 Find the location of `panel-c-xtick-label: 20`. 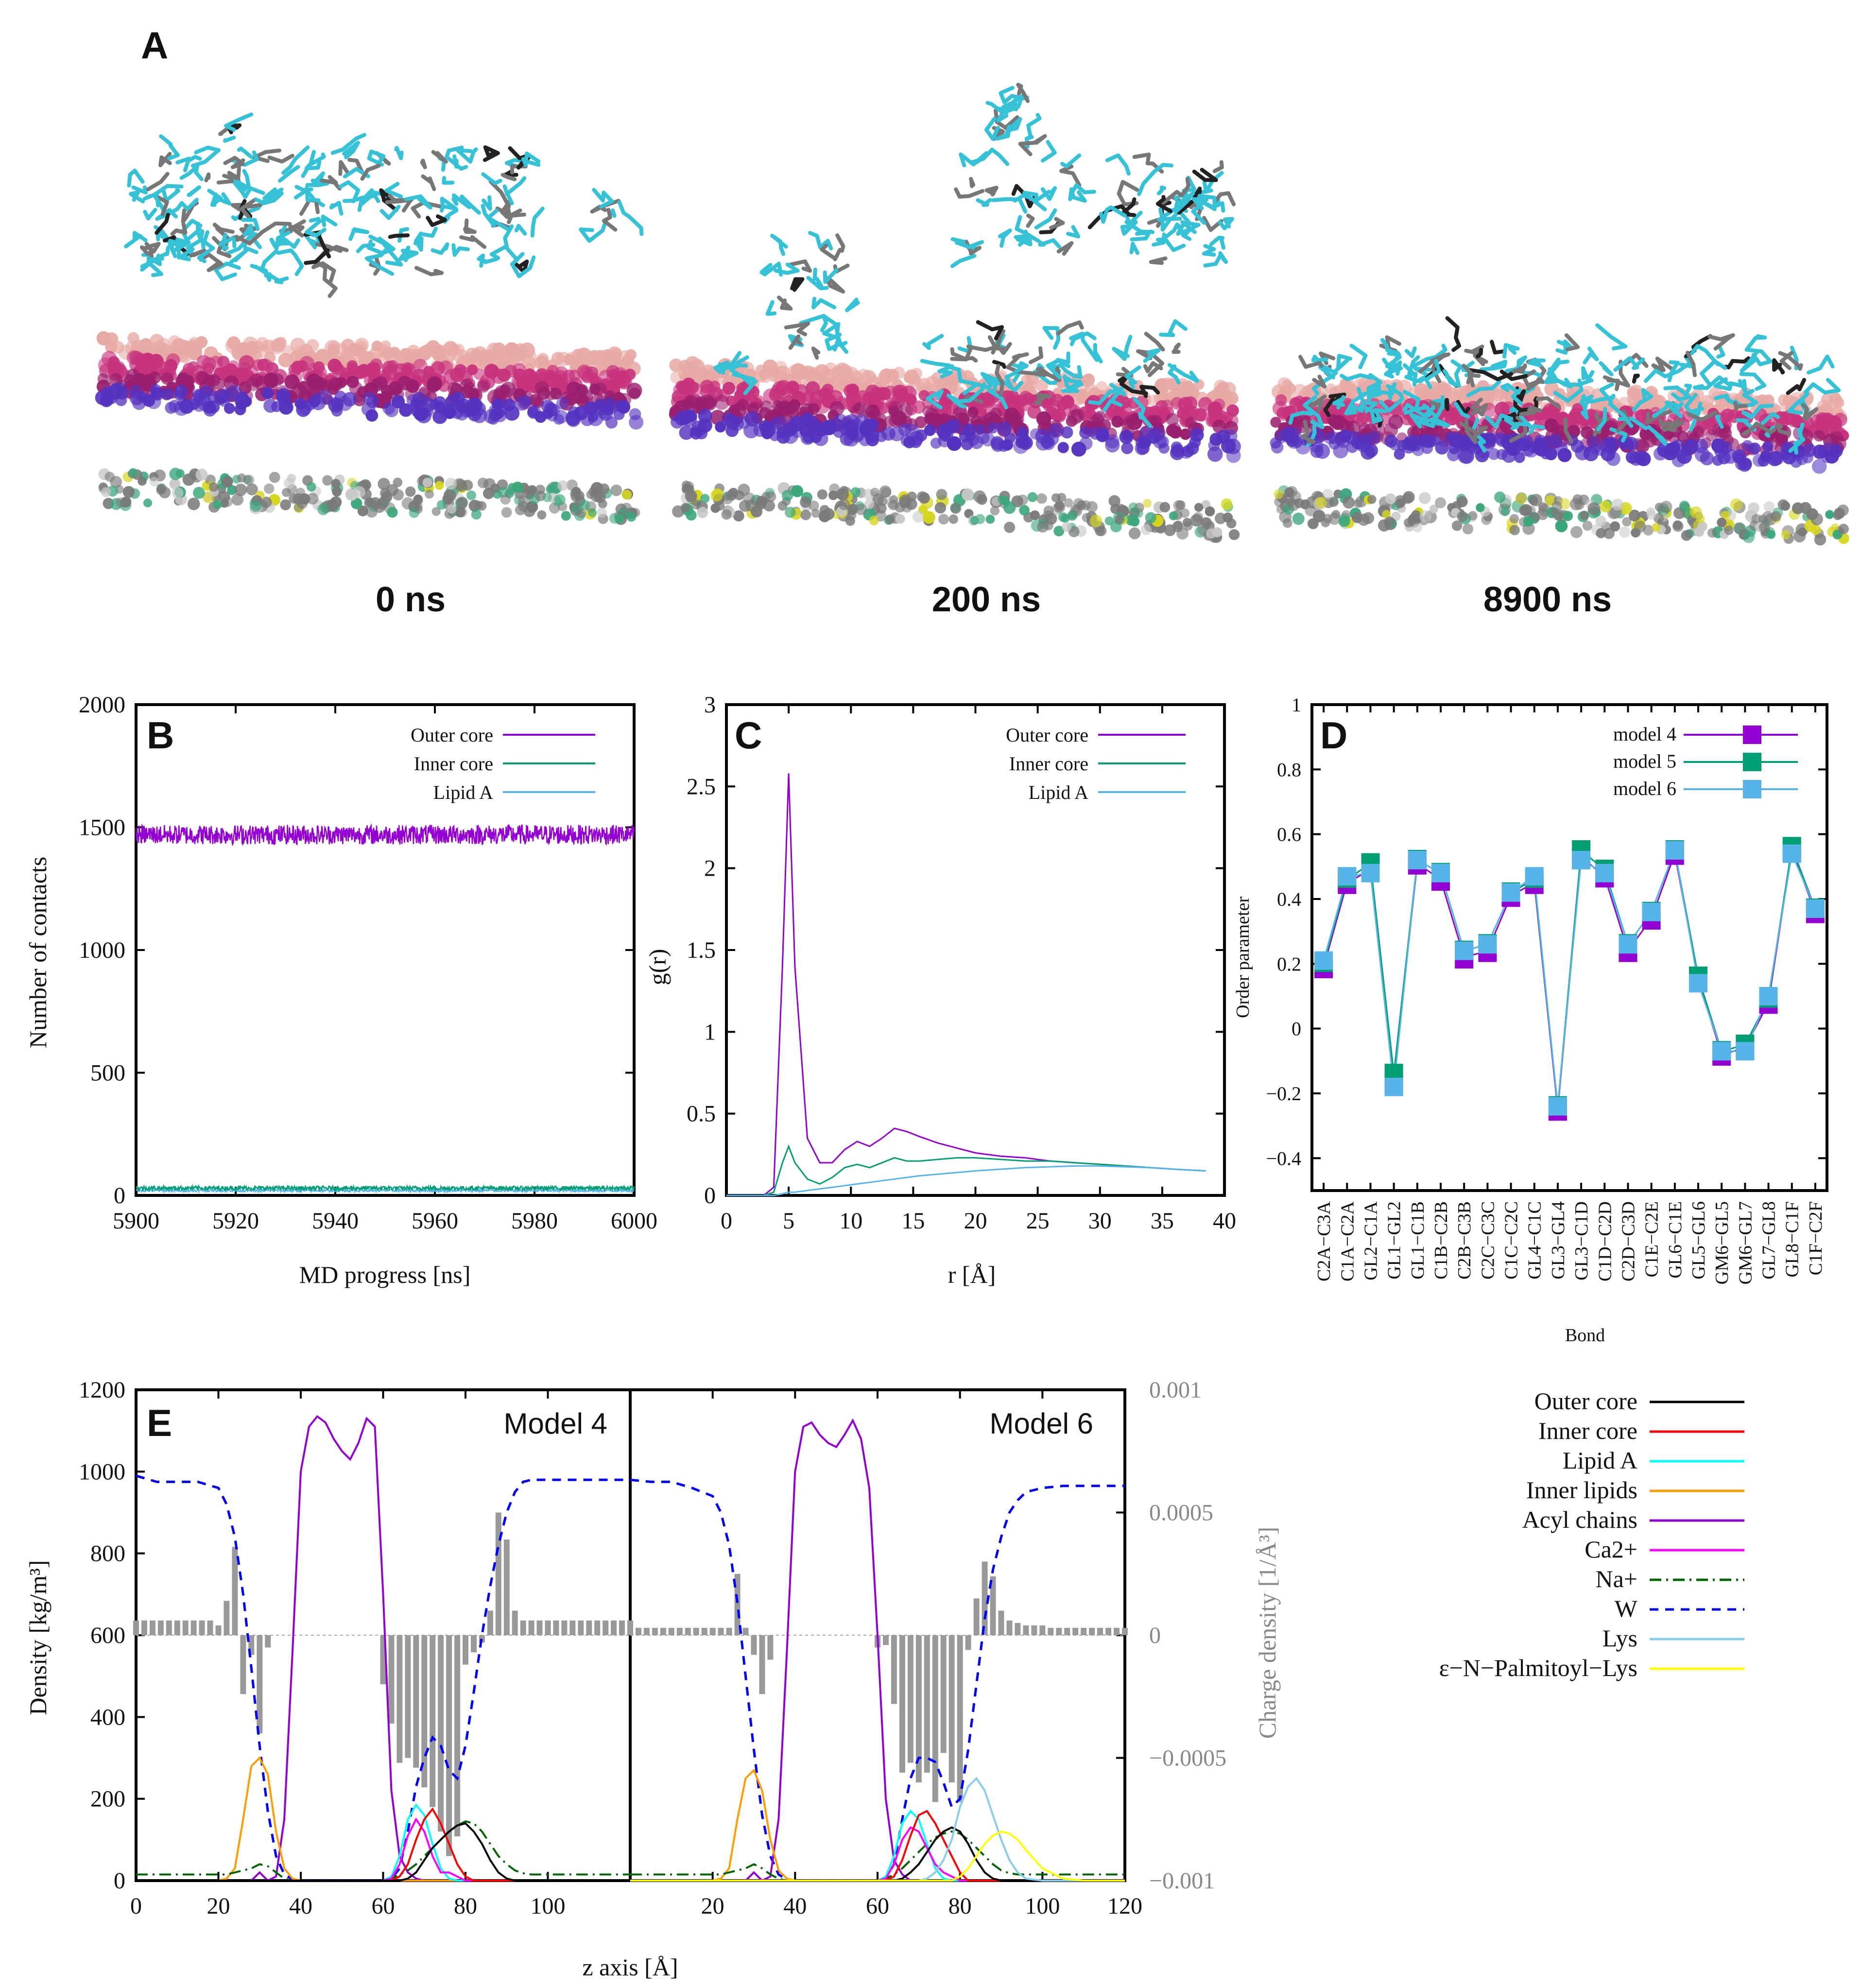

panel-c-xtick-label: 20 is located at coordinates (975, 1221).